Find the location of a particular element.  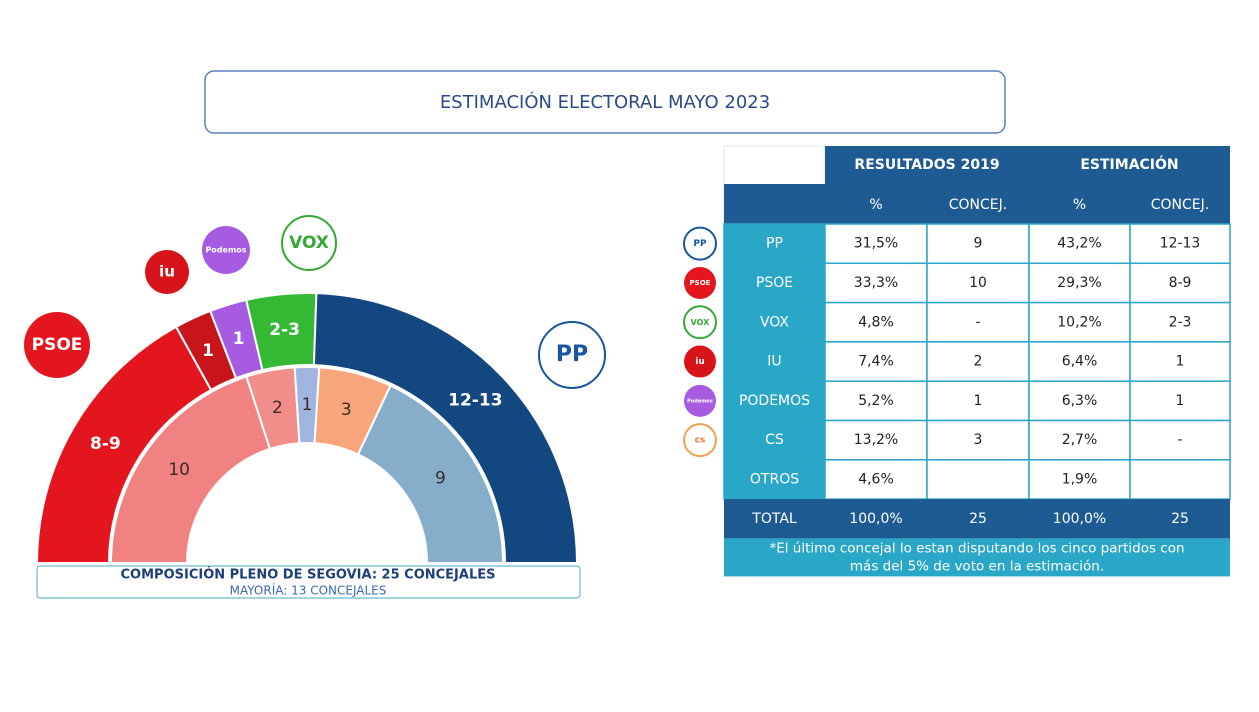

cell-text: 43,2% is located at coordinates (1079, 244).